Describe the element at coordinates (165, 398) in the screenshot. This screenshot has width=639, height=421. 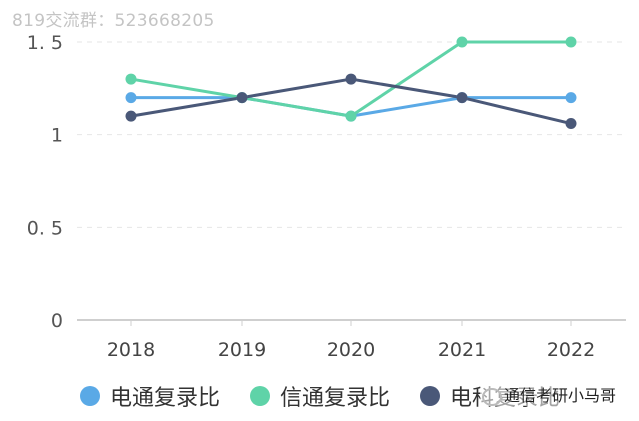
I see `legend-label: 电通复录比` at that location.